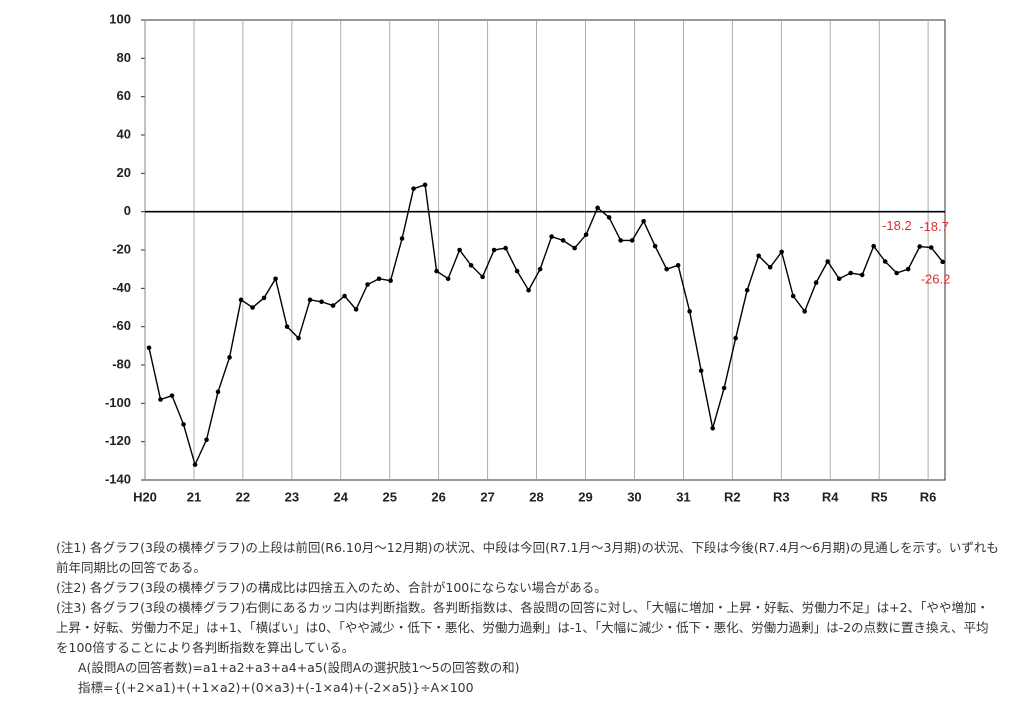 This screenshot has height=716, width=1020. What do you see at coordinates (390, 496) in the screenshot?
I see `x-tick-label: 25` at bounding box center [390, 496].